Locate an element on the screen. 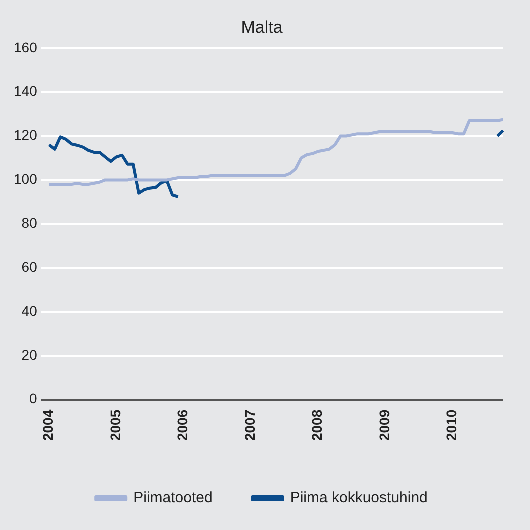  y-tick-label: 0 is located at coordinates (34, 398).